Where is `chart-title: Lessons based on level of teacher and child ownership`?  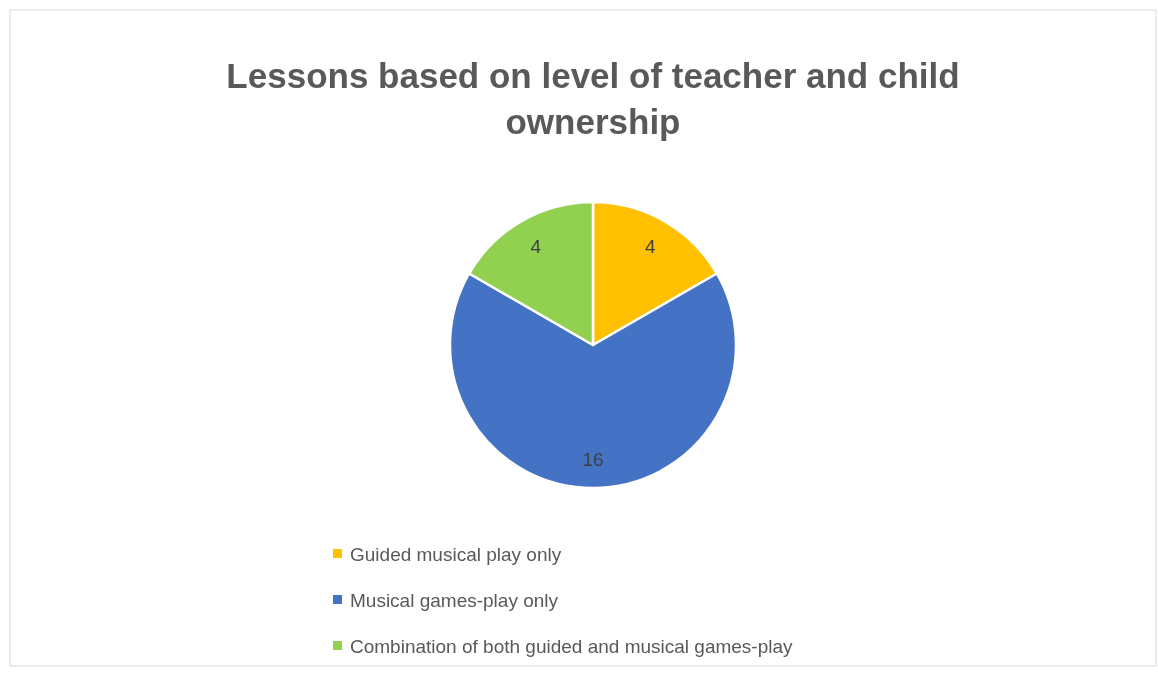
chart-title: Lessons based on level of teacher and child ownership is located at coordinates (593, 98).